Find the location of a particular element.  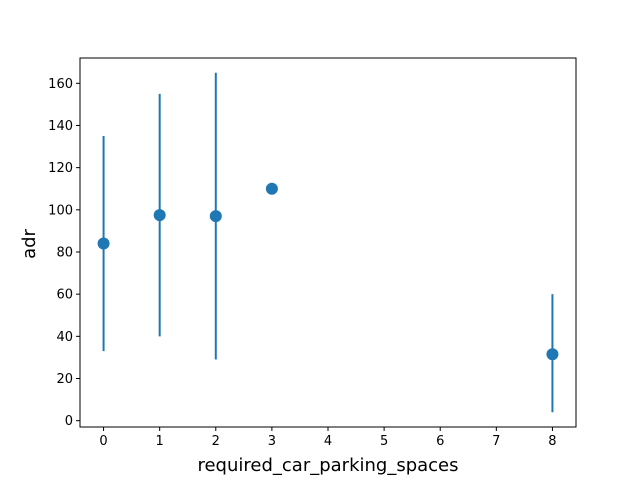

x-axis-ticks: 0 1 2 3 4 5 6 7 8 is located at coordinates (328, 438).